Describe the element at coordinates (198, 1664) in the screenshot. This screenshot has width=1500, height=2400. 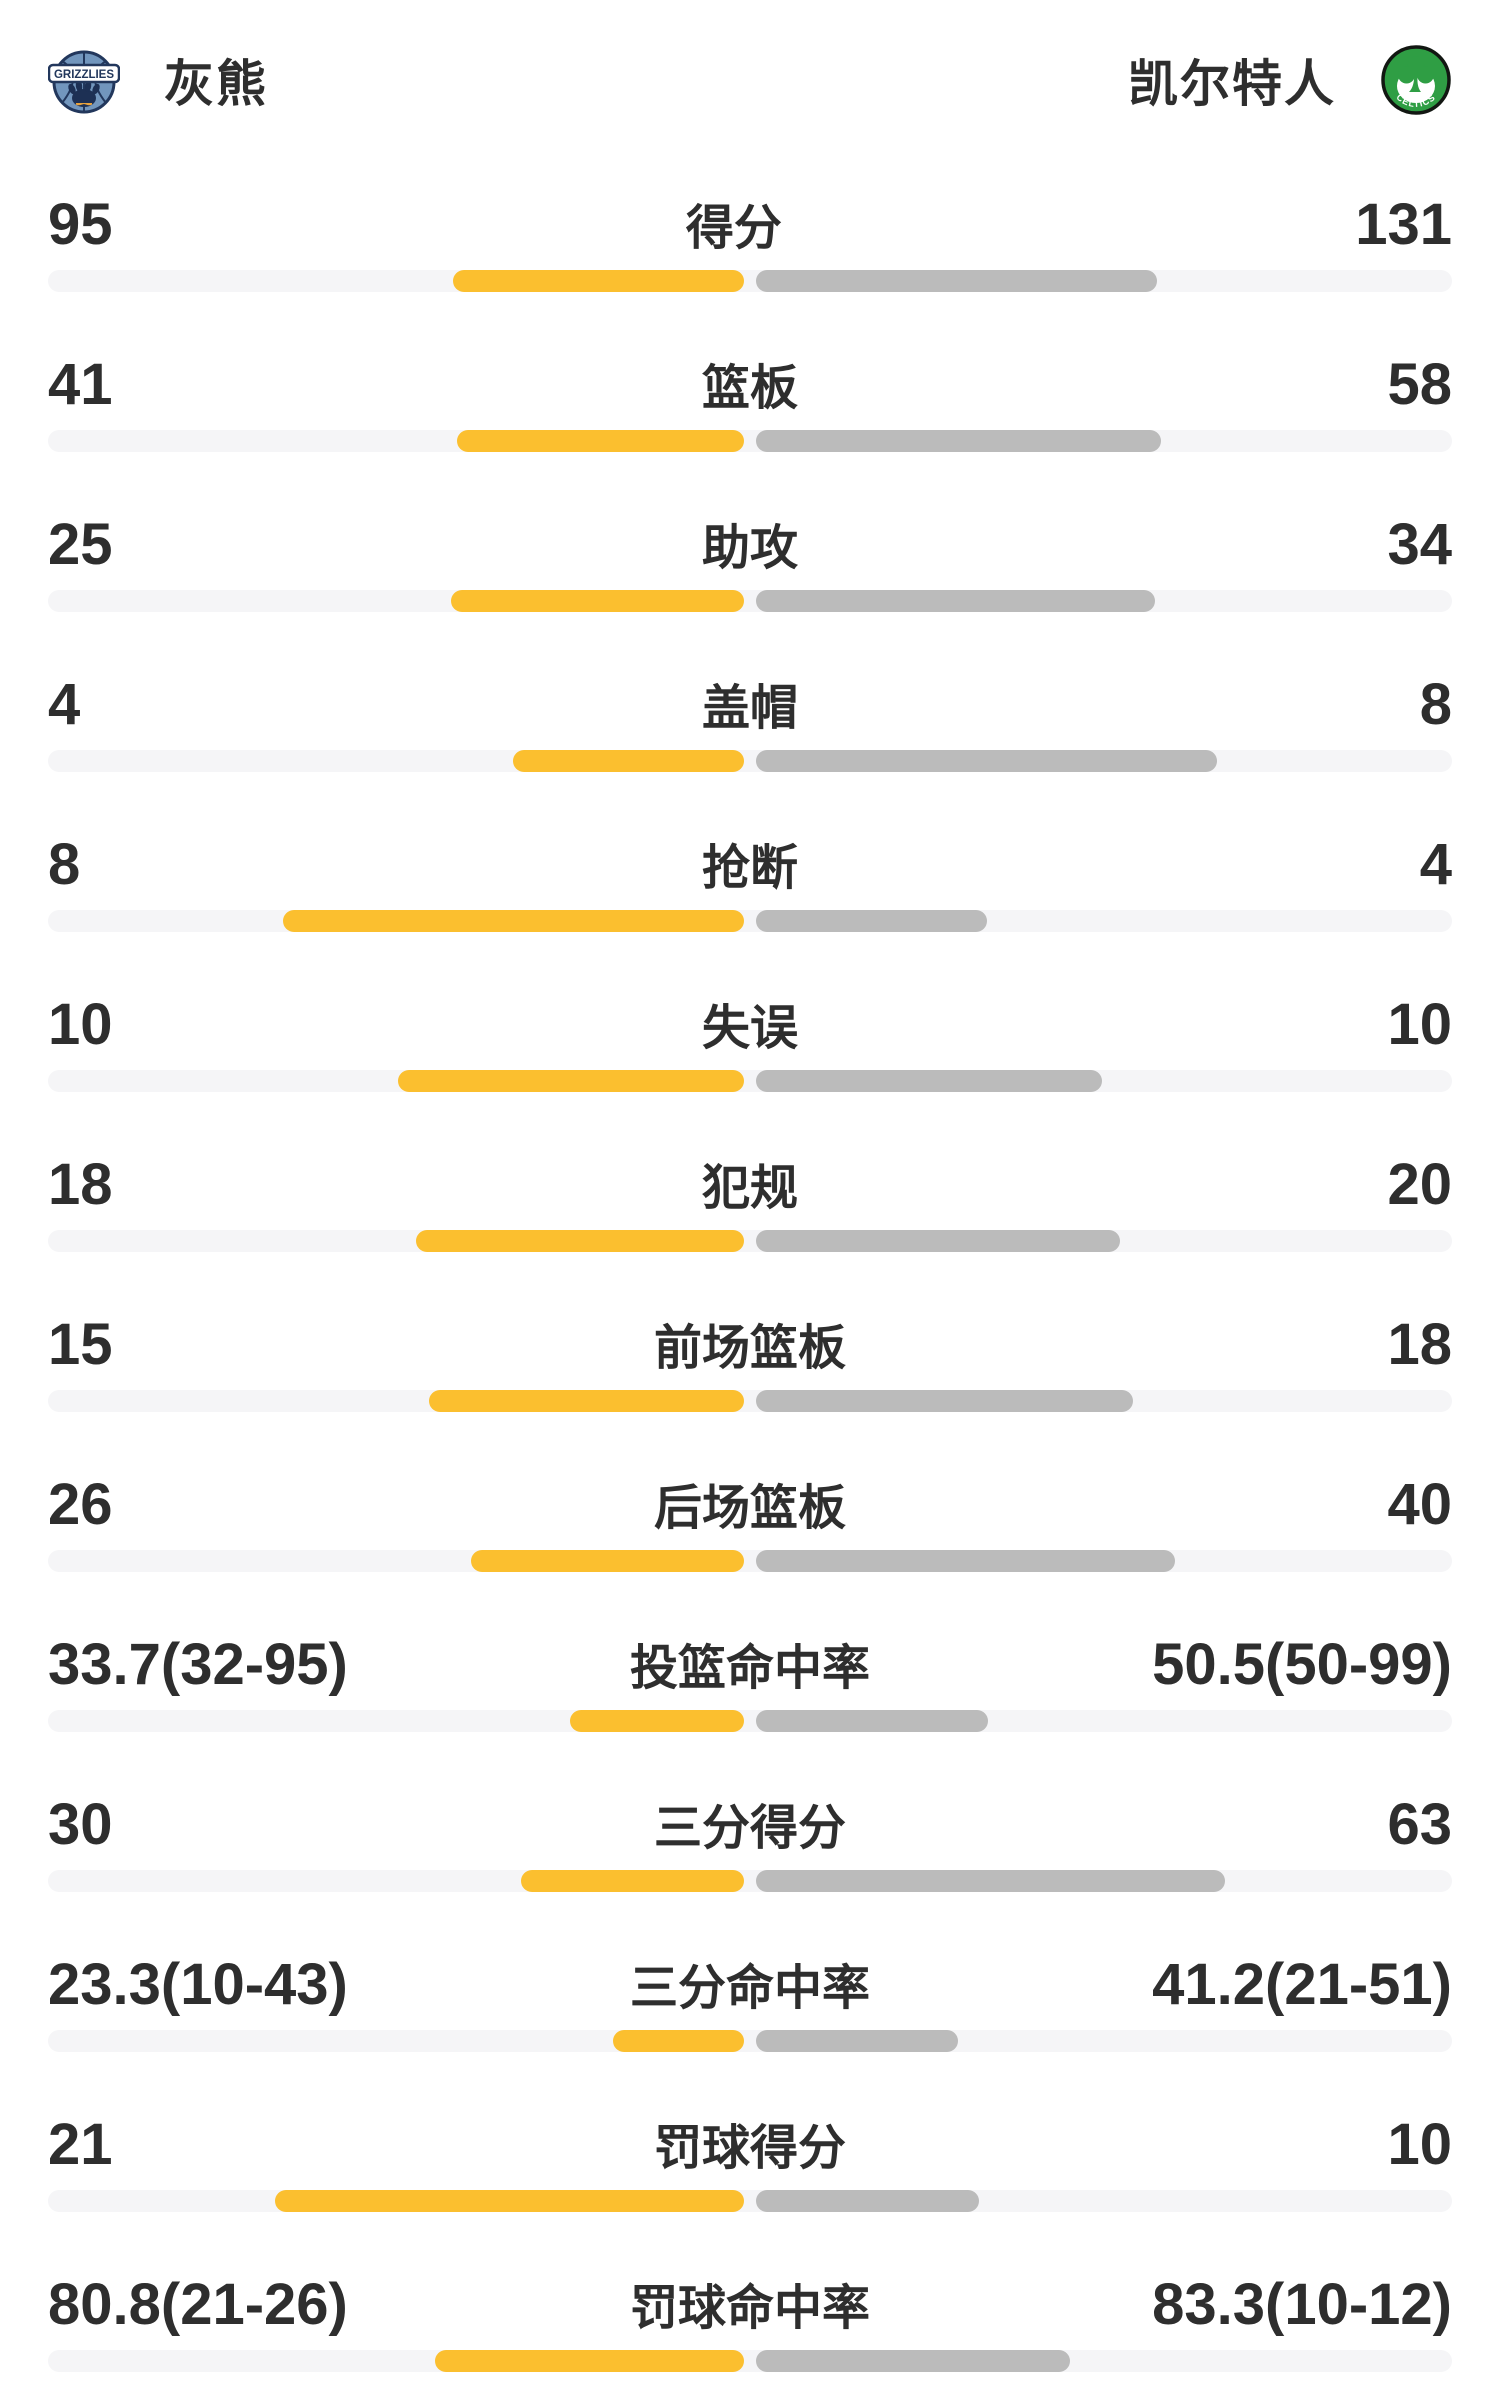
I see `stat-left-value: 33.7(32-95)` at that location.